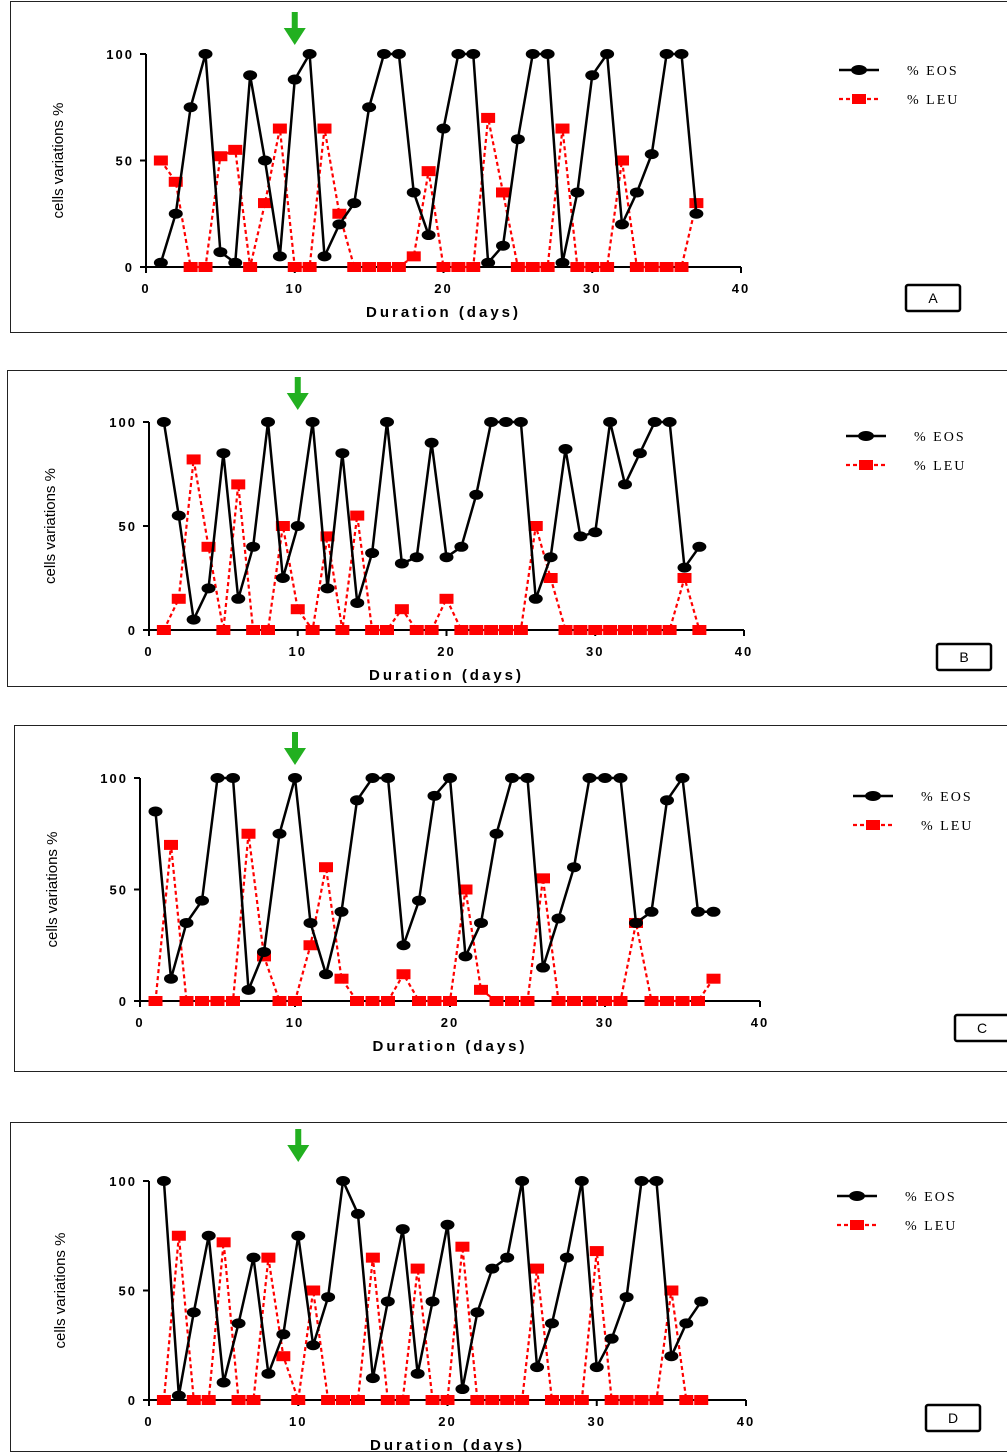 This screenshot has width=1007, height=1452. I want to click on panel-letter: B, so click(963, 657).